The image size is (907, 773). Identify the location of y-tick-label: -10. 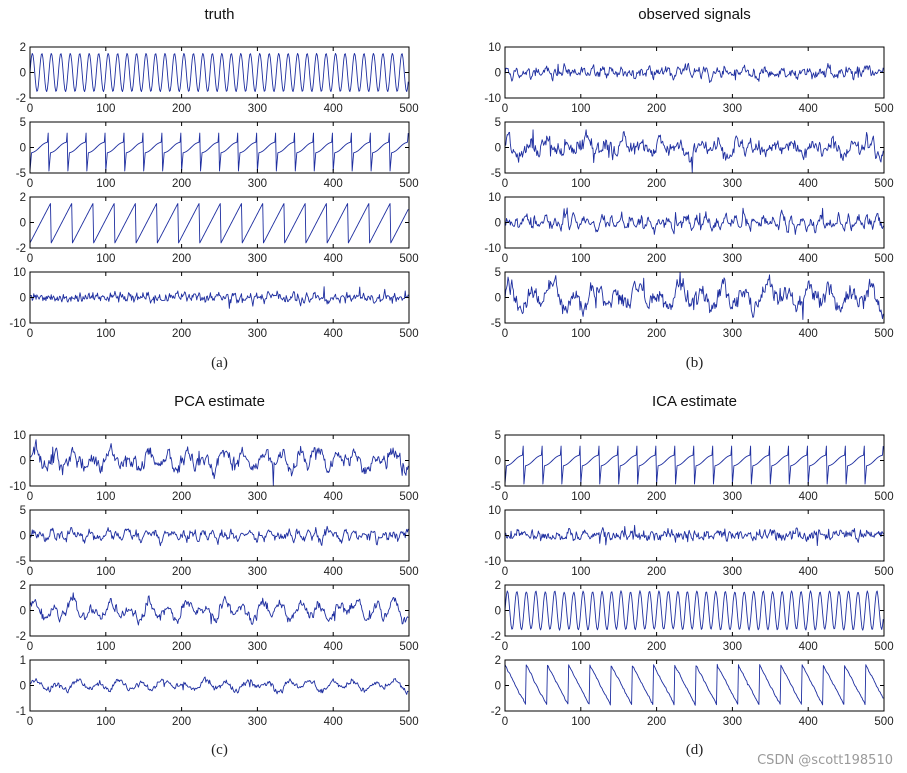
(17, 487).